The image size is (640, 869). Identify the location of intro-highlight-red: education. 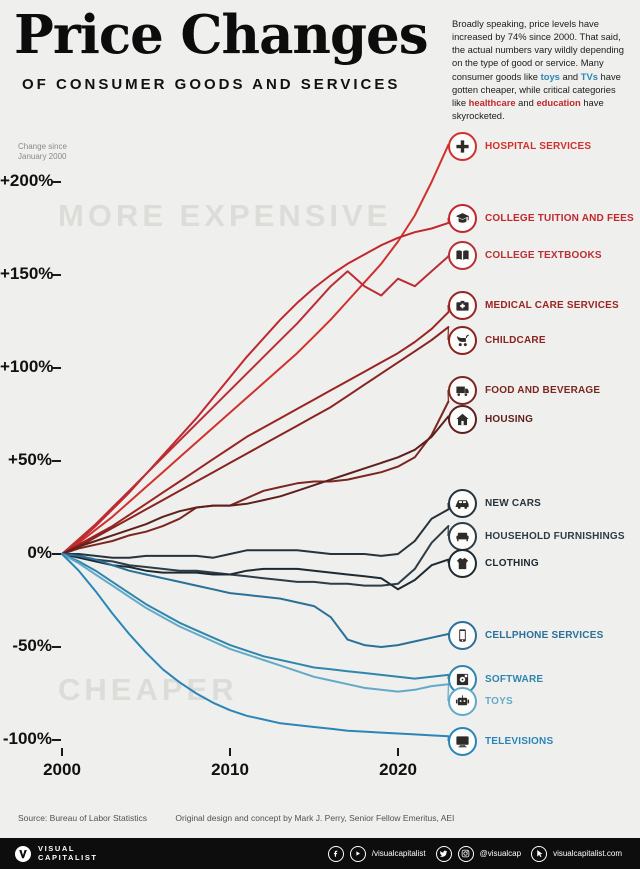
(558, 102).